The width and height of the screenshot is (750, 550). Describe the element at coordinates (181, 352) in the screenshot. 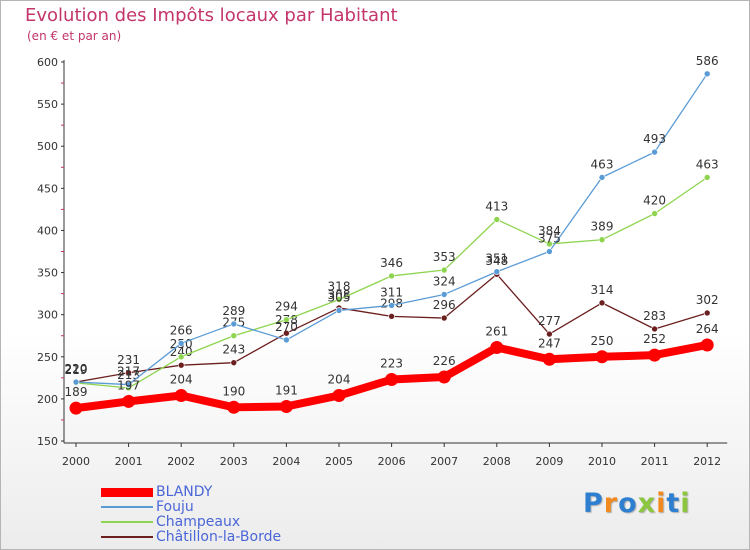

I see `data-label-chatillon-la-borde: 240` at that location.